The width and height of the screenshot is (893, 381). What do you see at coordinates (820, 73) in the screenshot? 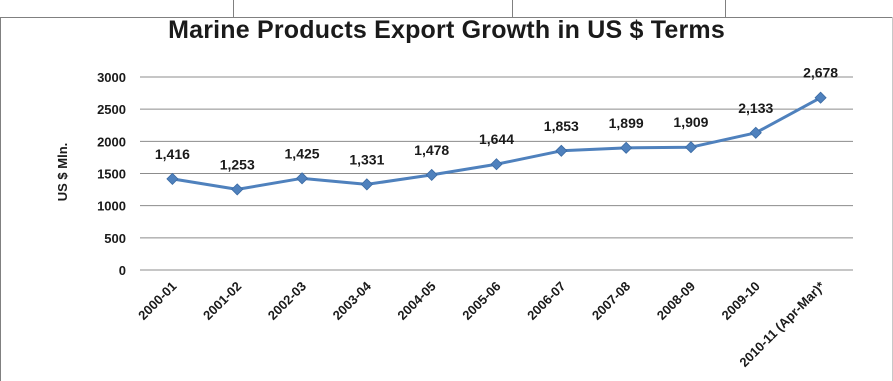
I see `data-label: 2,678` at bounding box center [820, 73].